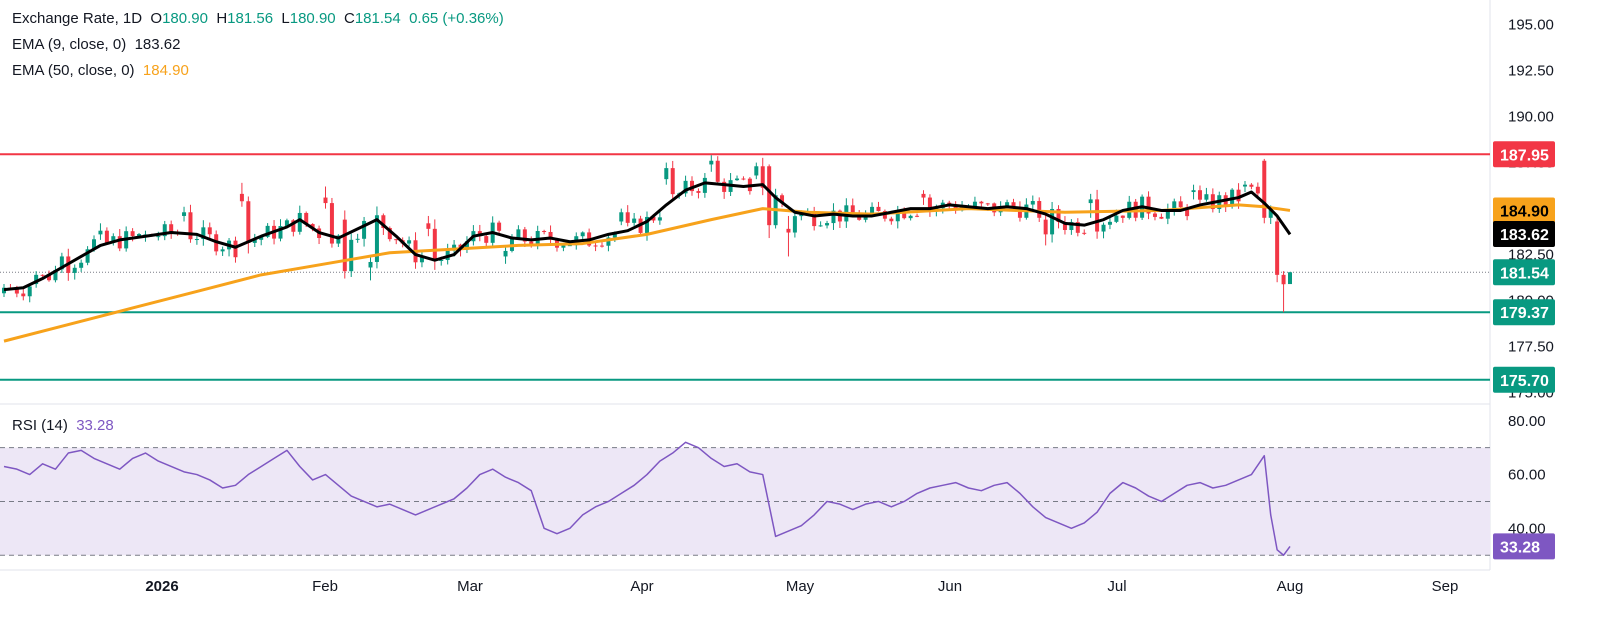 Image resolution: width=1600 pixels, height=629 pixels. Describe the element at coordinates (69, 44) in the screenshot. I see `ema9-label: EMA (9, close, 0)` at that location.